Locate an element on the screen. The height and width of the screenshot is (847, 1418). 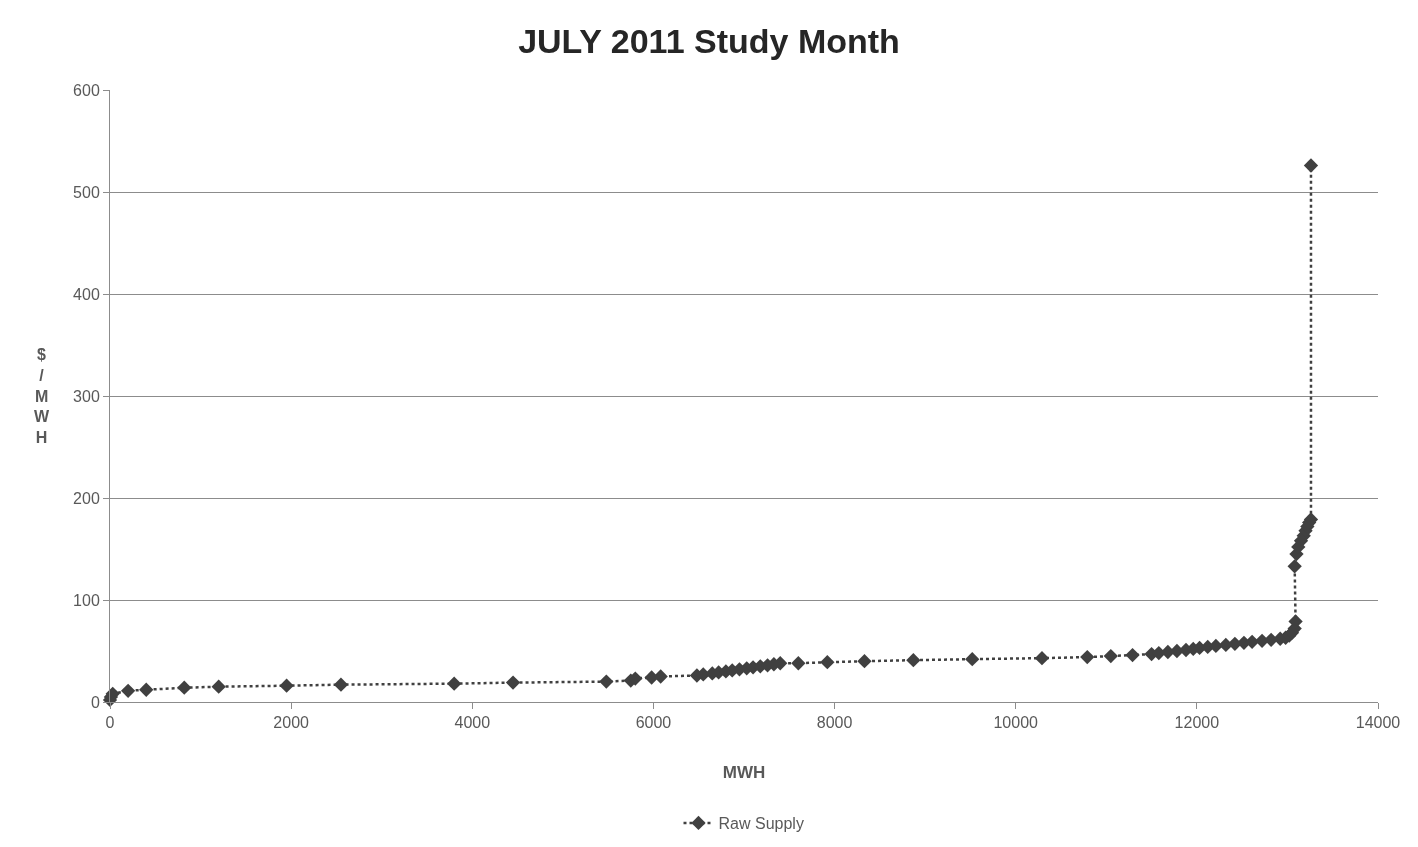
y-tick-label: 100 is located at coordinates (86, 600).